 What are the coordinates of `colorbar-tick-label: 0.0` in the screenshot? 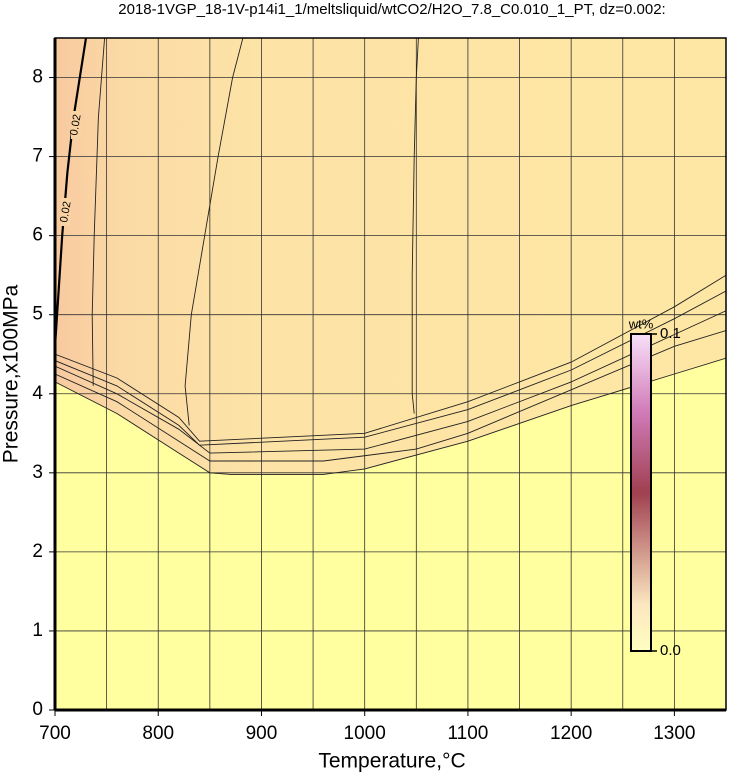 It's located at (670, 650).